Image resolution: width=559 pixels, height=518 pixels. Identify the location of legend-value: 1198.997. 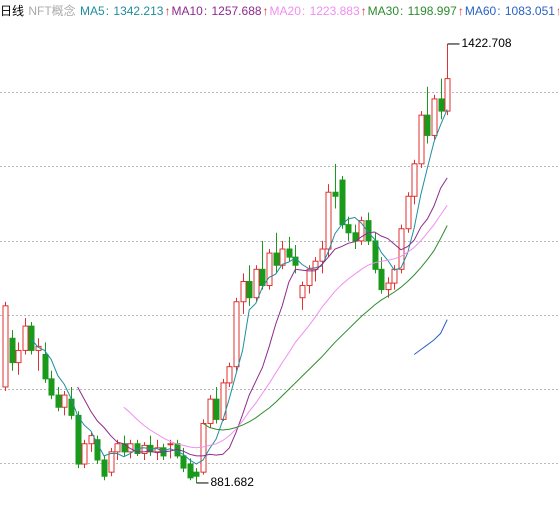
(432, 11).